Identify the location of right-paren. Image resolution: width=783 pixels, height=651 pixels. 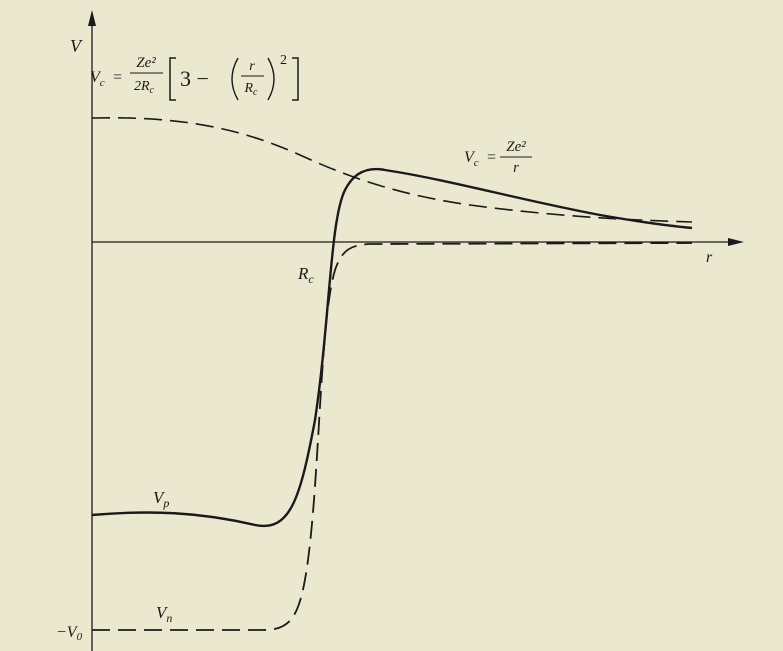
(271, 79).